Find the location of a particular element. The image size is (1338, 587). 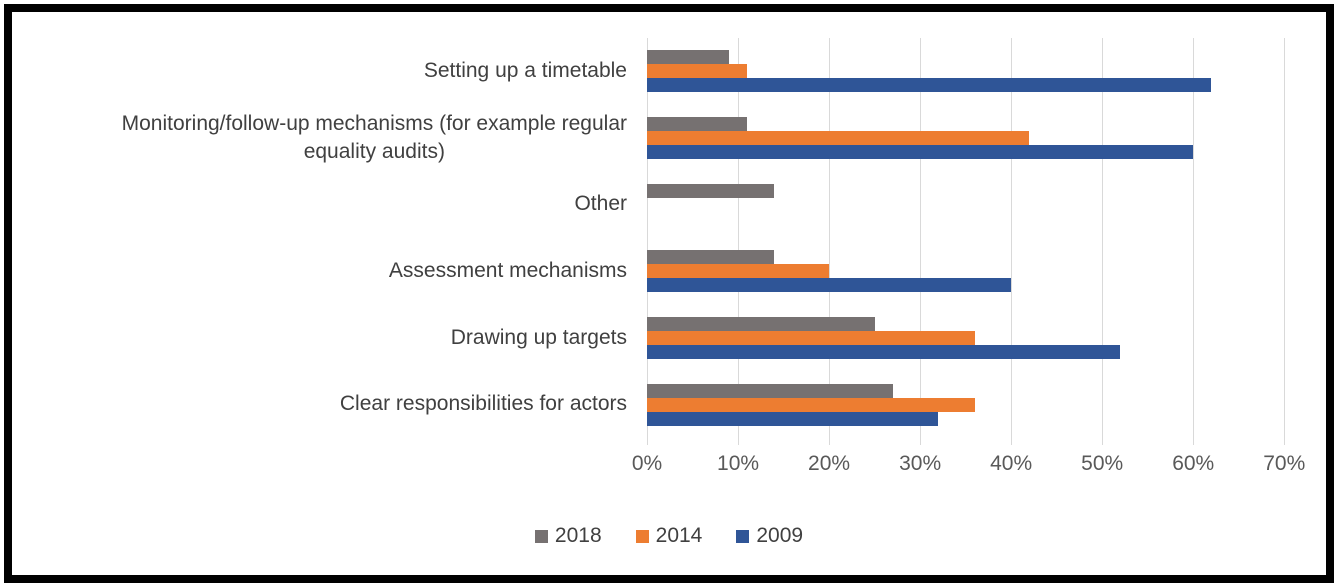

bar-stack-drawing-up-targets is located at coordinates (967, 337).